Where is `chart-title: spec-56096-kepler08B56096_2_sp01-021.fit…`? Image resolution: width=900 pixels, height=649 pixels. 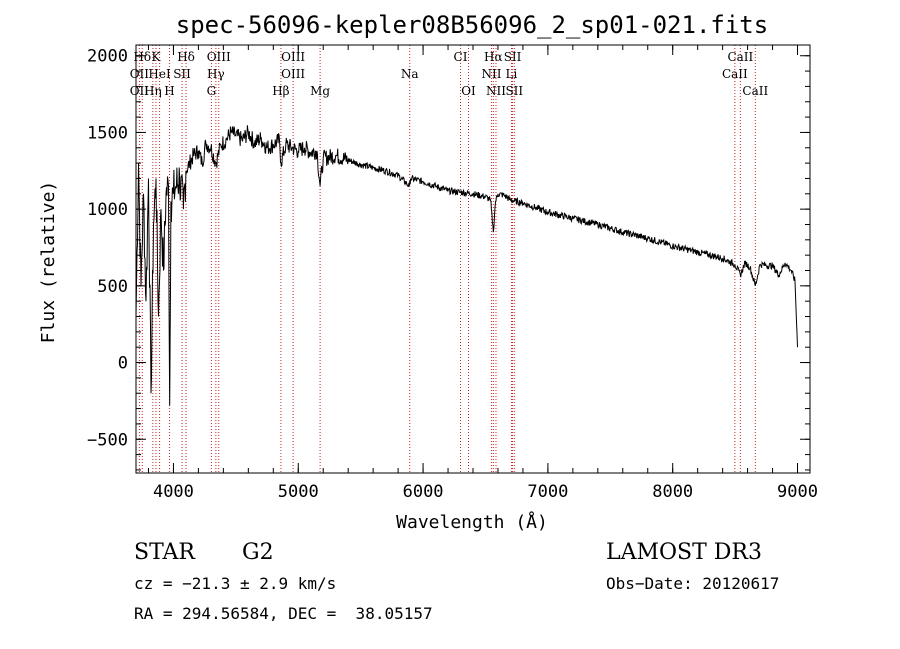
chart-title: spec-56096-kepler08B56096_2_sp01-021.fit… is located at coordinates (472, 25).